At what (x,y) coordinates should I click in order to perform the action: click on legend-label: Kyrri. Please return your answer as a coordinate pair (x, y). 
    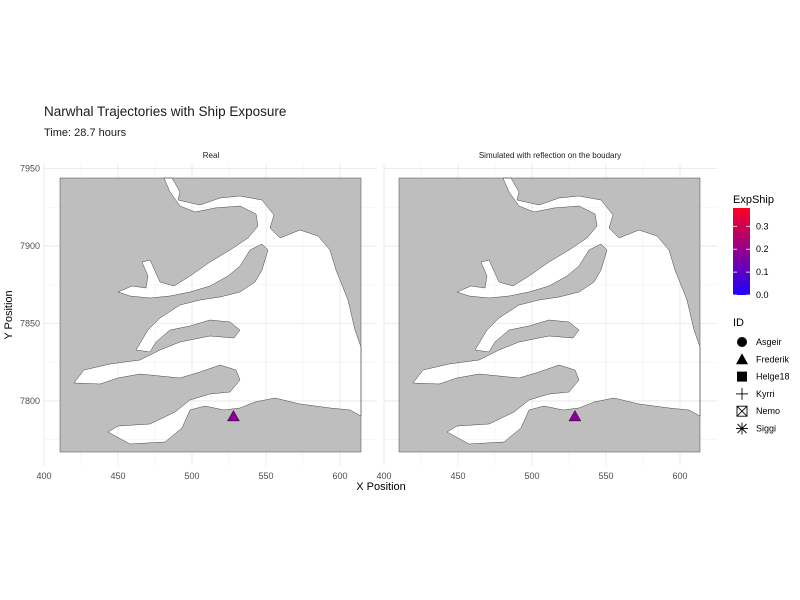
    Looking at the image, I should click on (765, 394).